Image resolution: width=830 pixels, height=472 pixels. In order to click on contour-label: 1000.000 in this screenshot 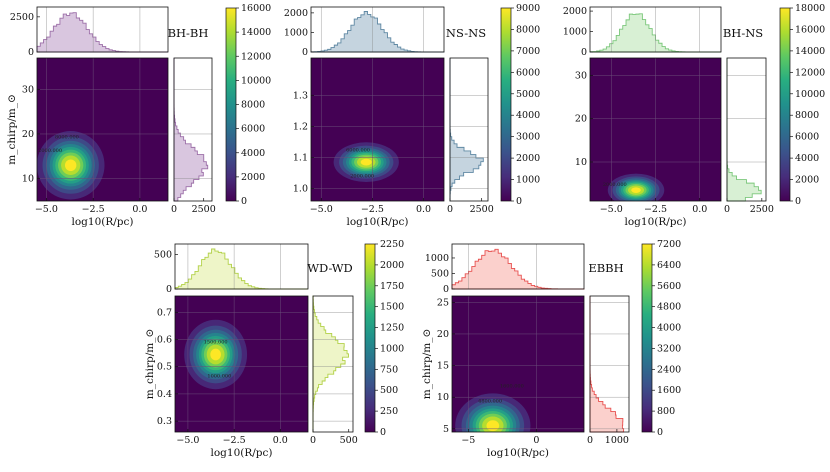, I will do `click(219, 377)`.